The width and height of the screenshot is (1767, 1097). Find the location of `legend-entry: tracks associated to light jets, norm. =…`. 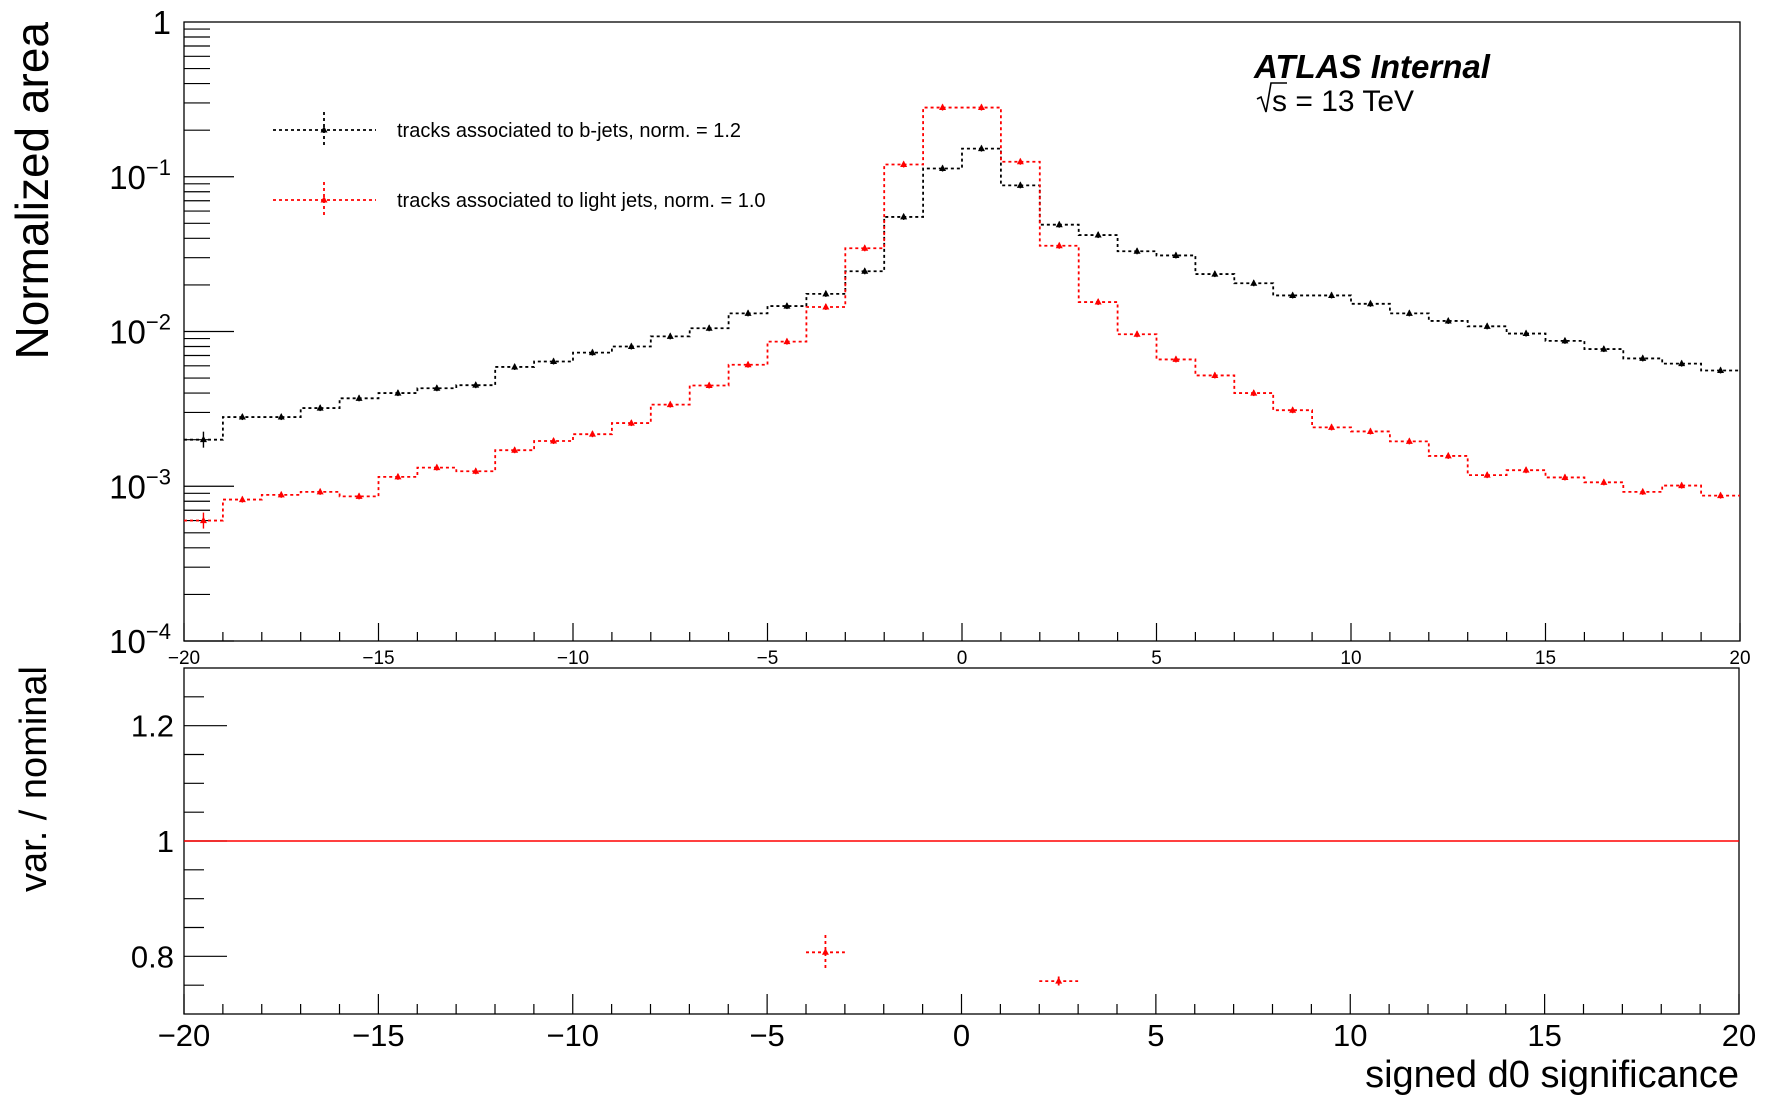

legend-entry: tracks associated to light jets, norm. =… is located at coordinates (519, 200).